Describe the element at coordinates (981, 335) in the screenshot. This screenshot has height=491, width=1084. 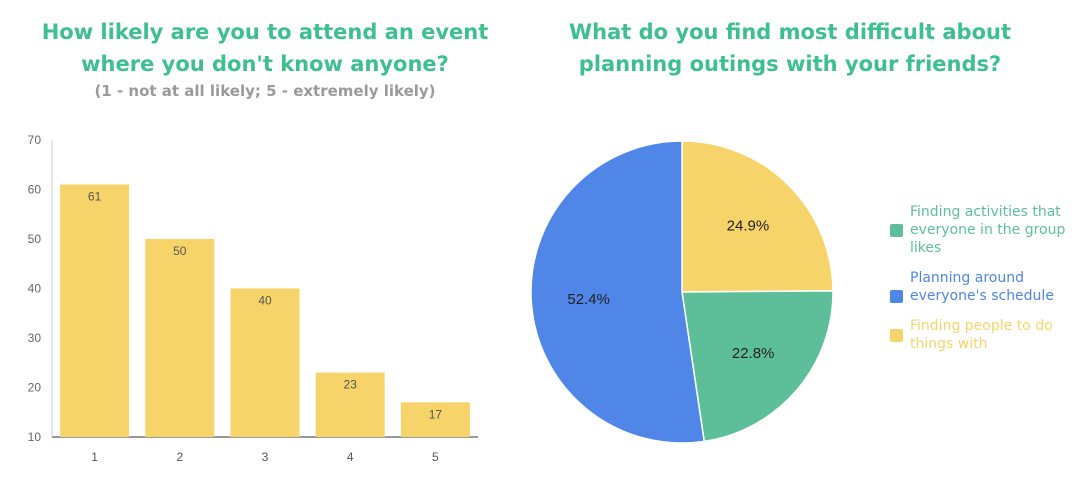
I see `legend-label: Finding people to do things with` at that location.